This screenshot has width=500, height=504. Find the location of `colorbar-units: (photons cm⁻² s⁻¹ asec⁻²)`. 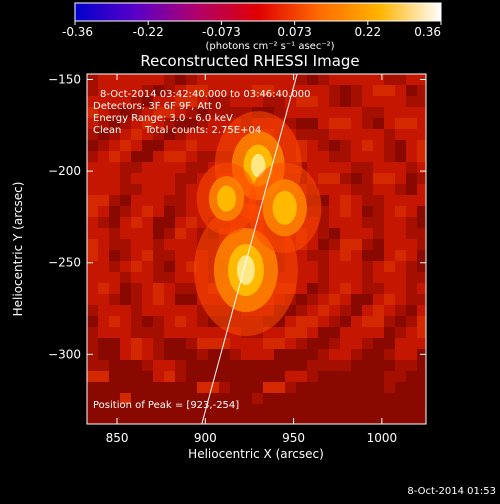

colorbar-units: (photons cm⁻² s⁻¹ asec⁻²) is located at coordinates (269, 46).